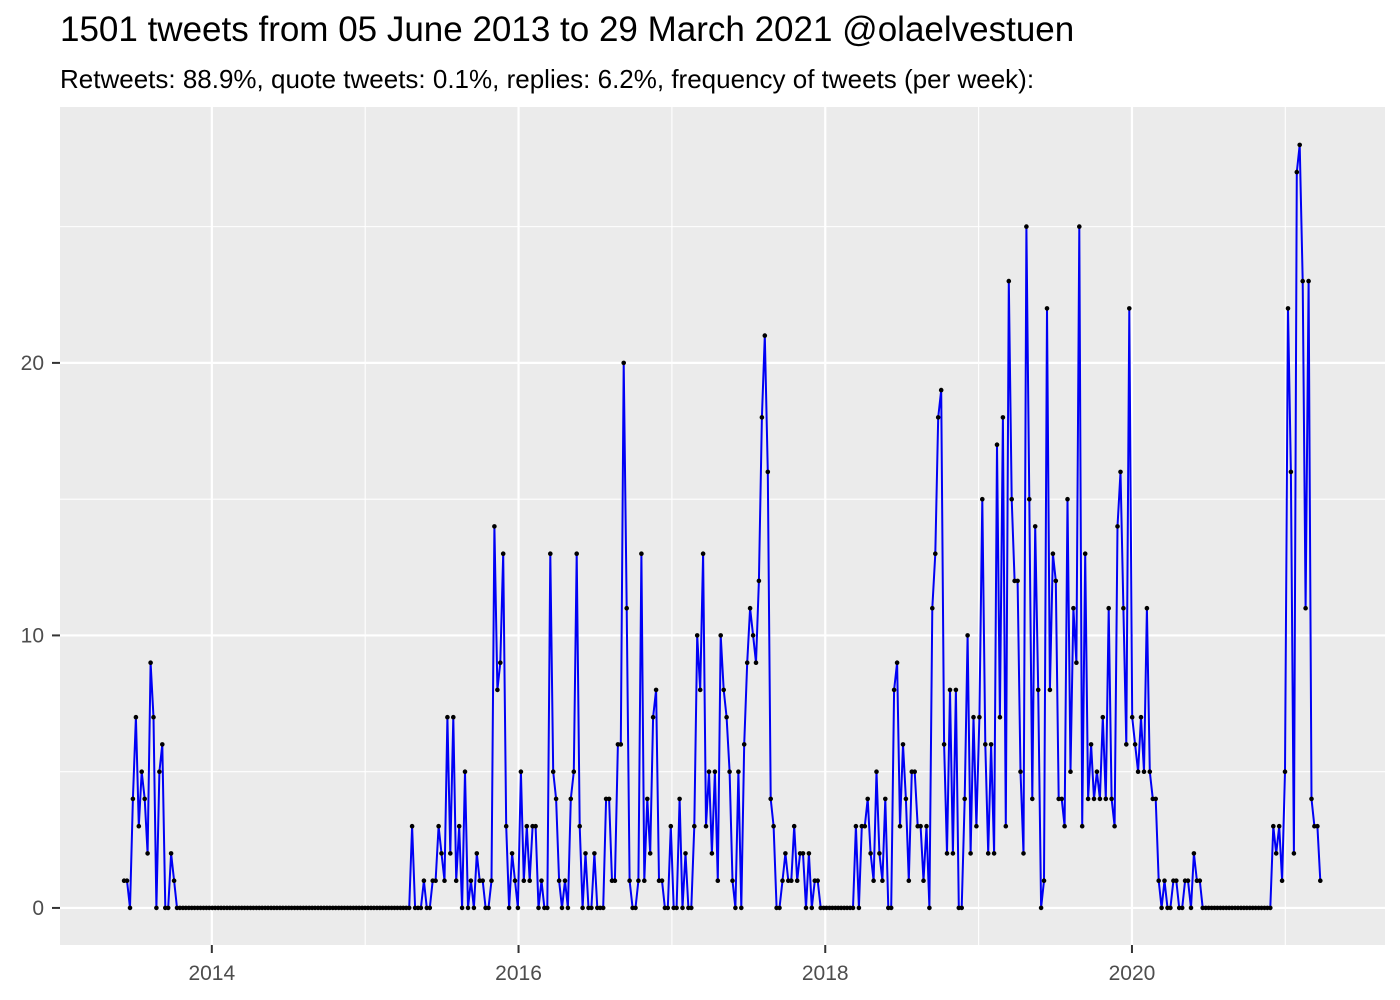 This screenshot has width=1400, height=1000. What do you see at coordinates (32, 635) in the screenshot?
I see `y-tick-label-10: 10` at bounding box center [32, 635].